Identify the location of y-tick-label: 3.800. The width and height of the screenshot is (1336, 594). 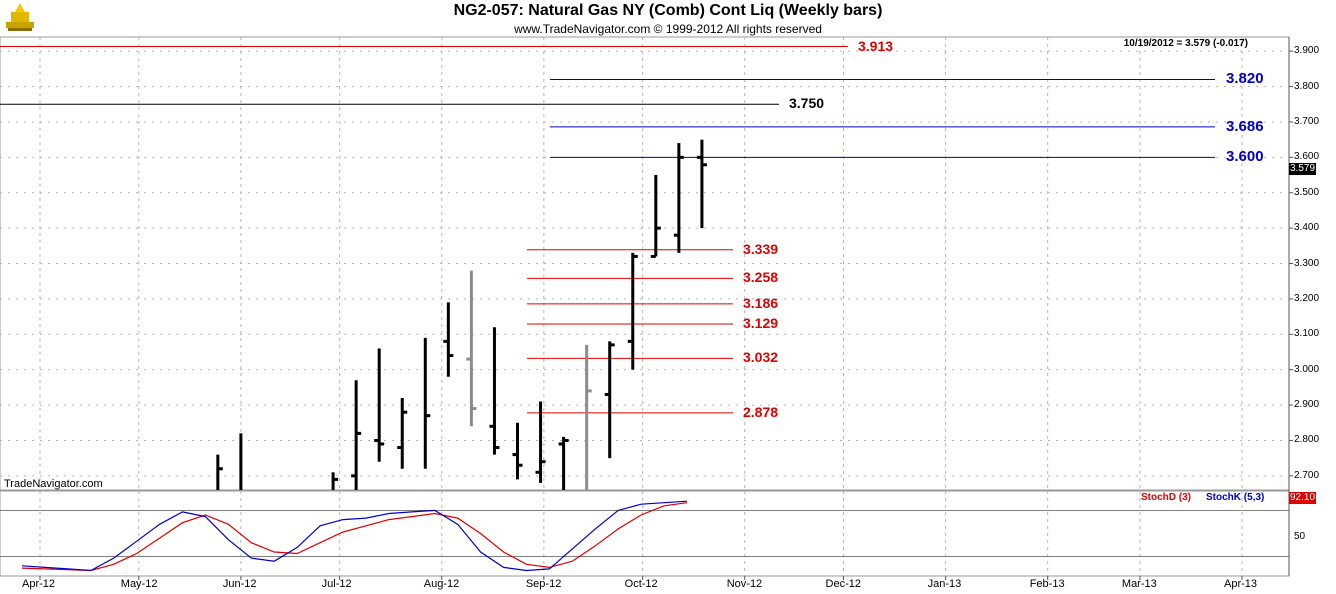
(1307, 86).